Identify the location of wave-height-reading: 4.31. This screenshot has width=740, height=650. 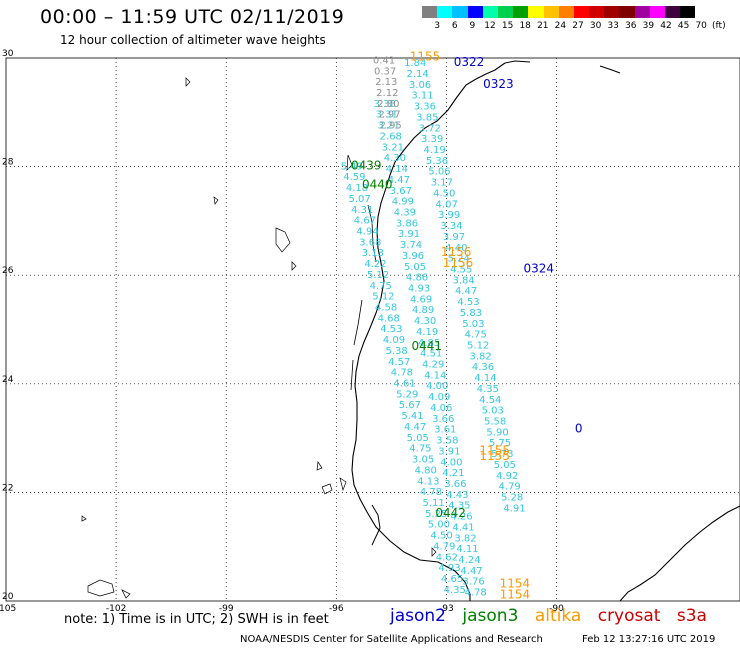
(362, 210).